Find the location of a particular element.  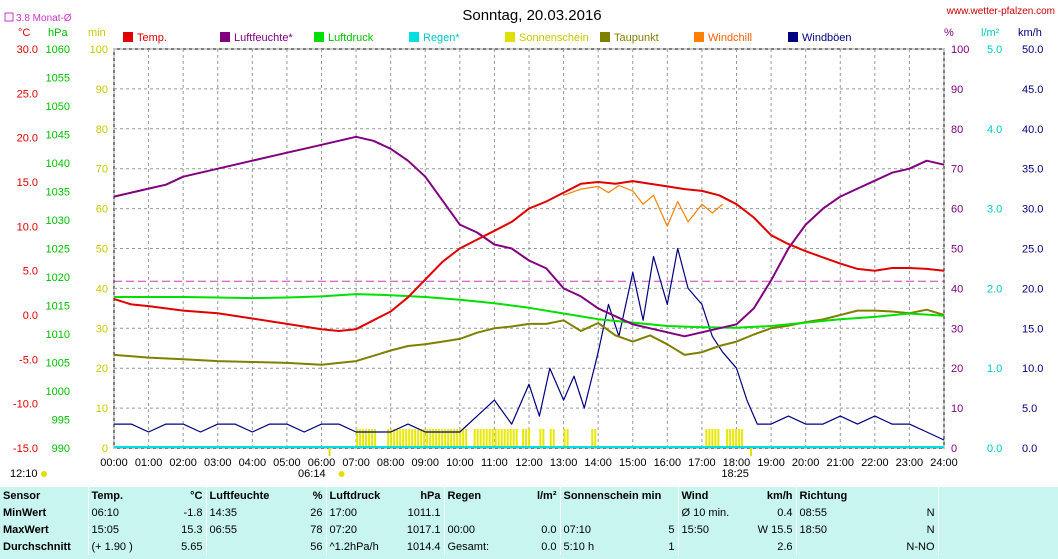

rain-total-label: Gesamt: is located at coordinates (473, 546).